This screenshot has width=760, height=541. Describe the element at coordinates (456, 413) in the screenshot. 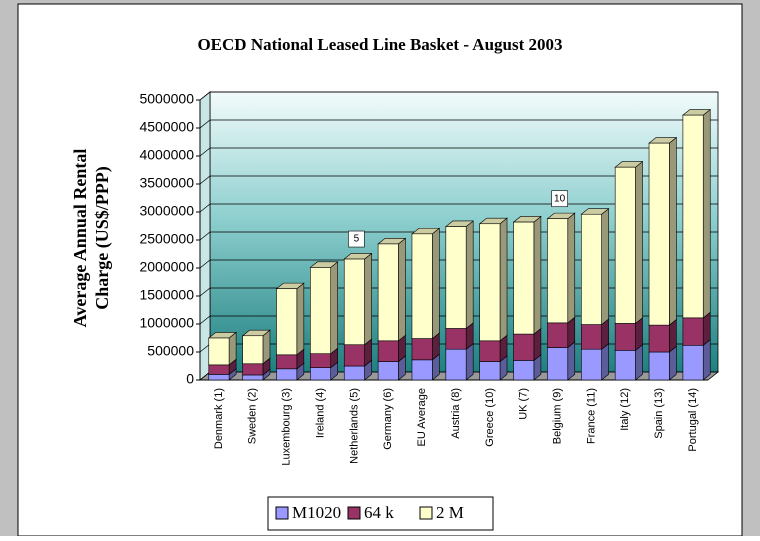

I see `x-tick-label: Austria (8)` at that location.